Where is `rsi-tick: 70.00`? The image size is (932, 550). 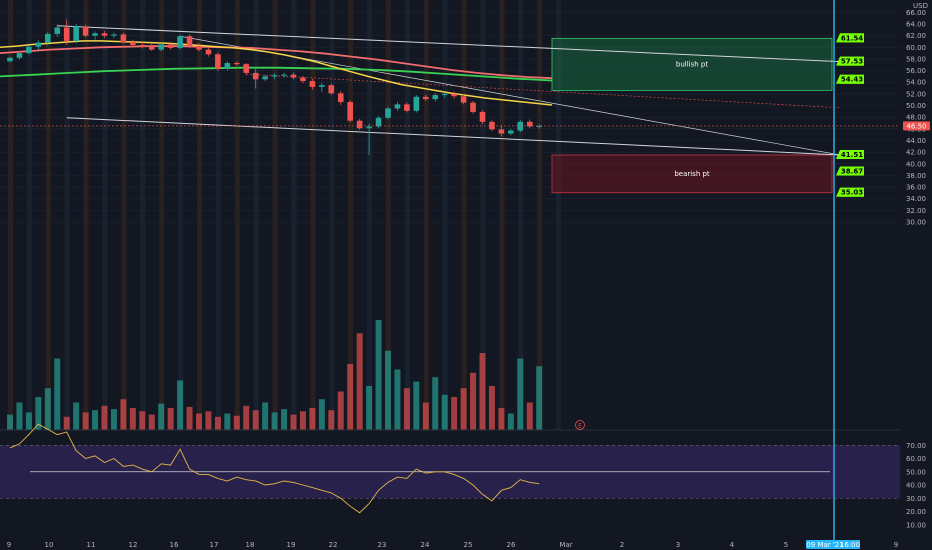 rsi-tick: 70.00 is located at coordinates (916, 446).